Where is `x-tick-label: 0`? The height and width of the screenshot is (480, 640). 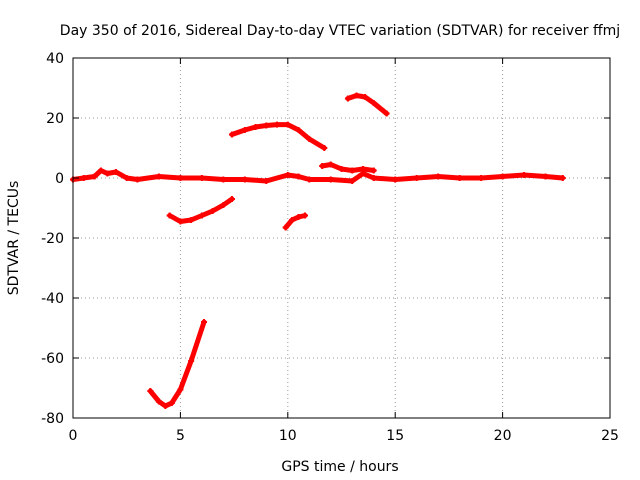
x-tick-label: 0 is located at coordinates (73, 436).